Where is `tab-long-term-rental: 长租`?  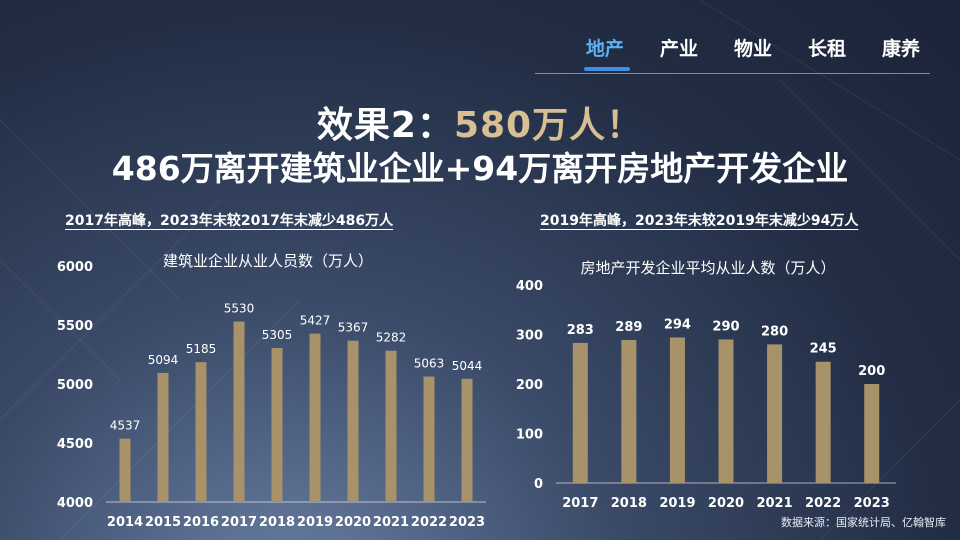 tab-long-term-rental: 长租 is located at coordinates (826, 49).